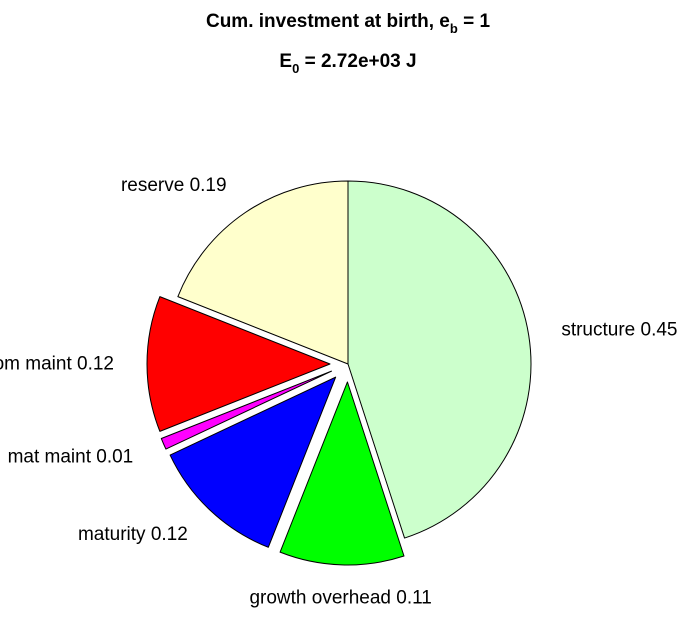 The width and height of the screenshot is (696, 618). I want to click on title-line-2-subscript: 0, so click(295, 68).